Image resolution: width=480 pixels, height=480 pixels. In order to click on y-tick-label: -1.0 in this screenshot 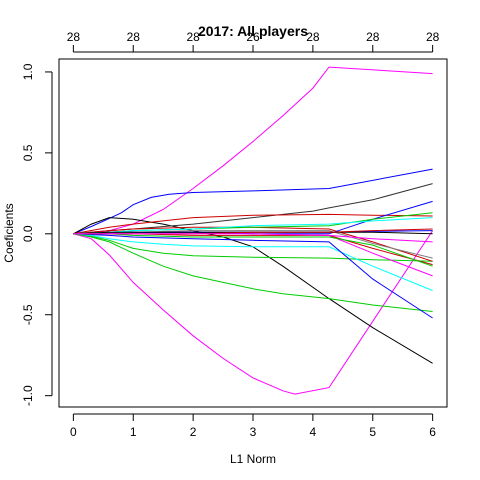, I will do `click(28, 395)`.